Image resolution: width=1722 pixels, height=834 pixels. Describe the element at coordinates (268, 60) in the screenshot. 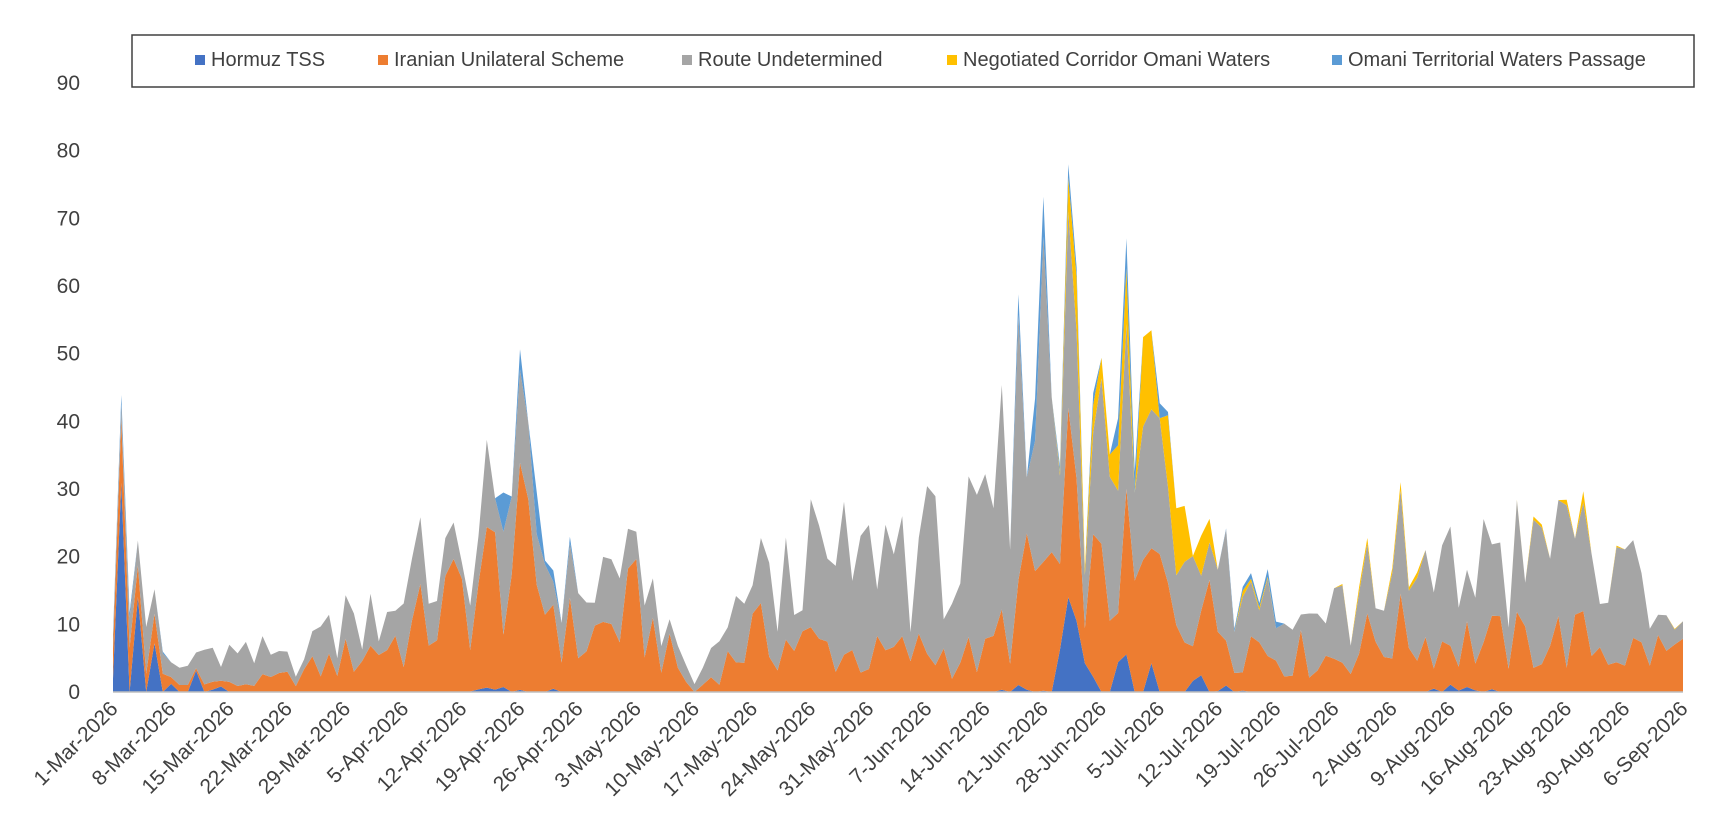

I see `legend-label: Hormuz TSS` at that location.